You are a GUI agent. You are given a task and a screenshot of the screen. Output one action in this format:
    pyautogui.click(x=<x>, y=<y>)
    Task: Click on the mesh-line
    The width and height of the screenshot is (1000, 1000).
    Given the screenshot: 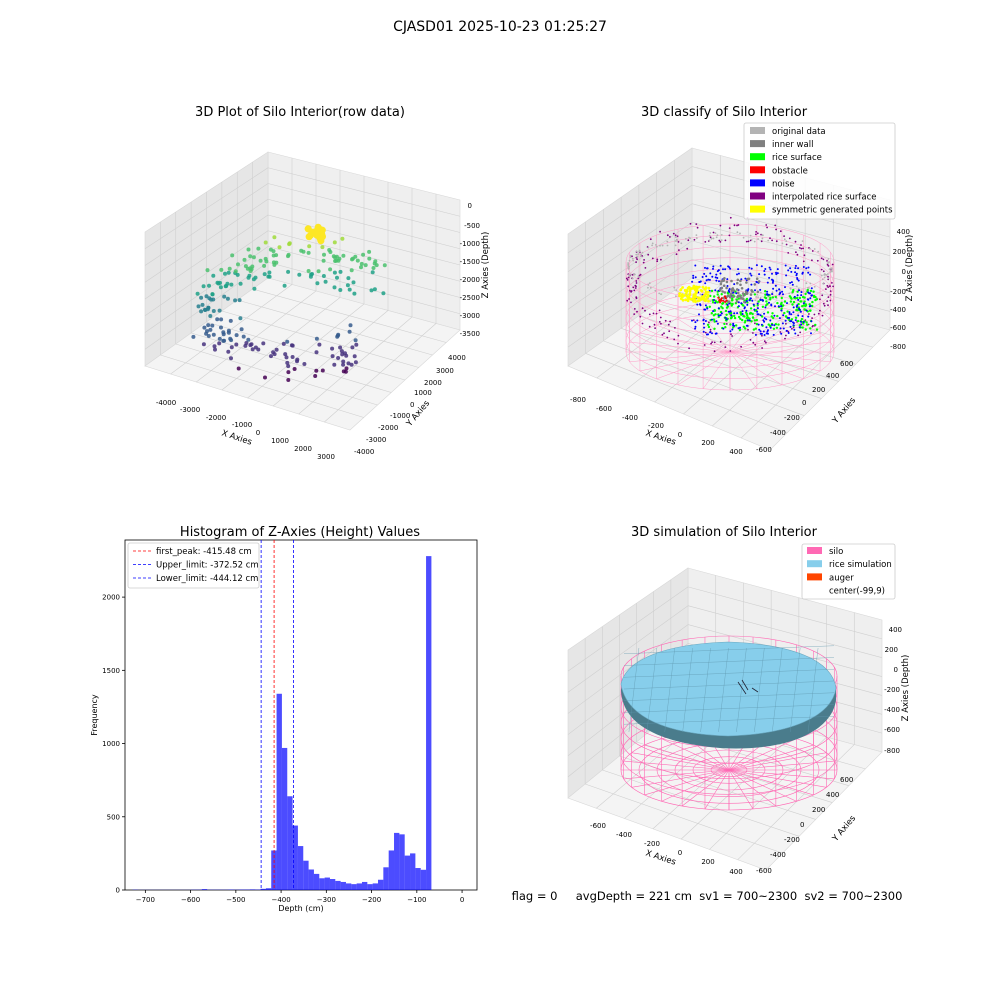 What is the action you would take?
    pyautogui.click(x=813, y=690)
    